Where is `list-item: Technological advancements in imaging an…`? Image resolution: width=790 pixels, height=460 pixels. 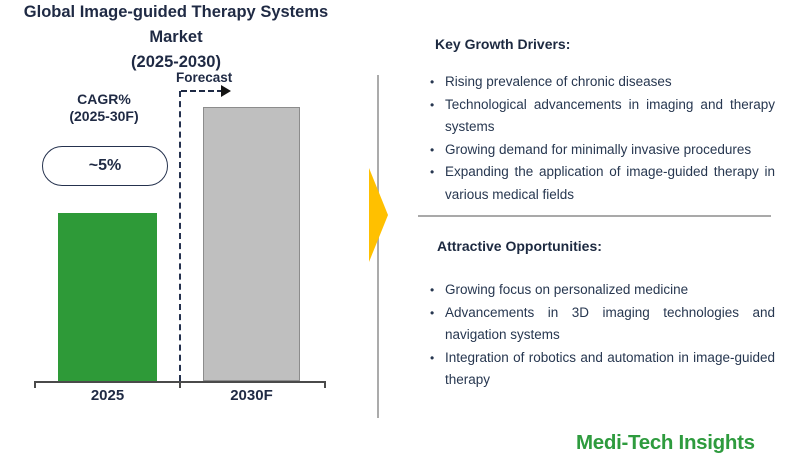 list-item: Technological advancements in imaging an… is located at coordinates (601, 116).